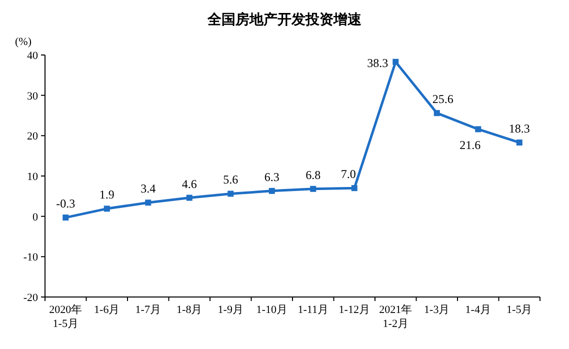  I want to click on y-tick-label: 20, so click(32, 136).